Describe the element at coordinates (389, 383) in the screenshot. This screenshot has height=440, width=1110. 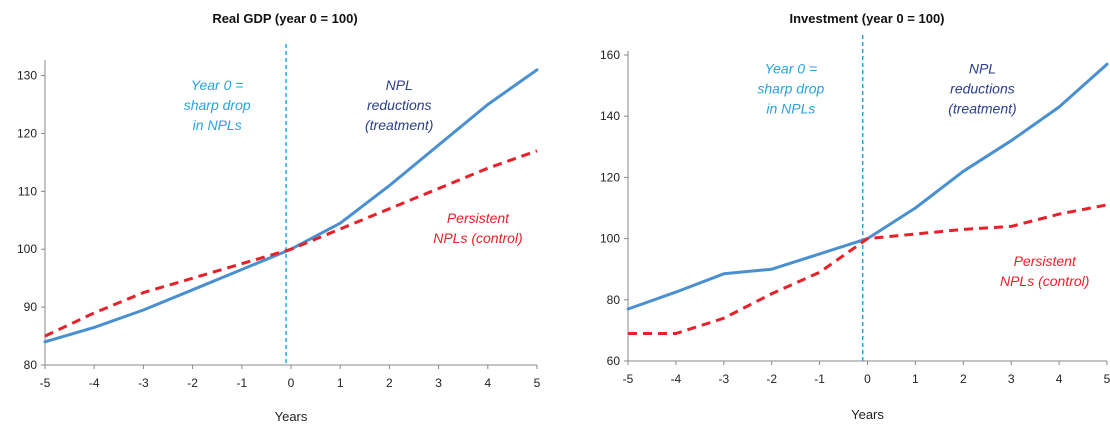
I see `gdp-x-tick-label: 2` at that location.